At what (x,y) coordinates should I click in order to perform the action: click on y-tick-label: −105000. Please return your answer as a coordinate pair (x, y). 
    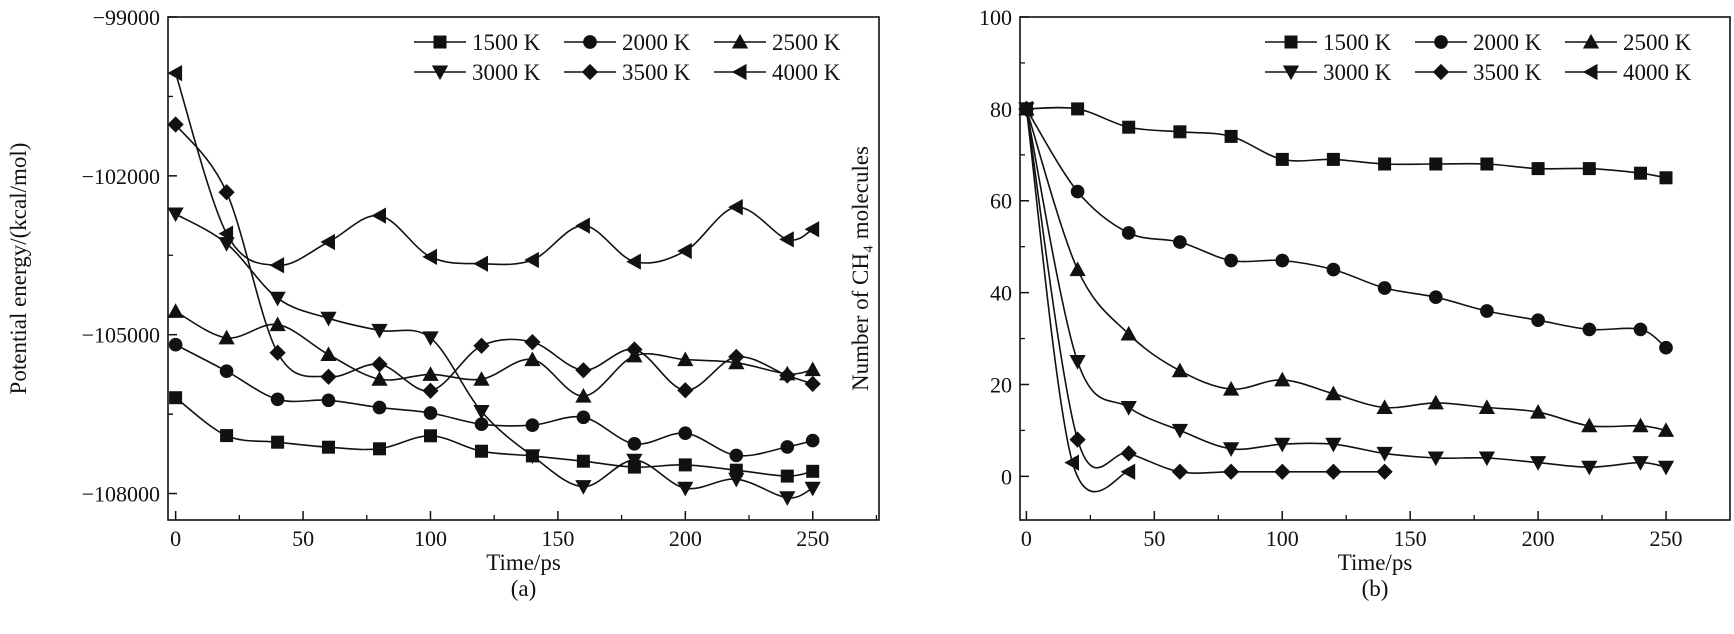
    Looking at the image, I should click on (121, 335).